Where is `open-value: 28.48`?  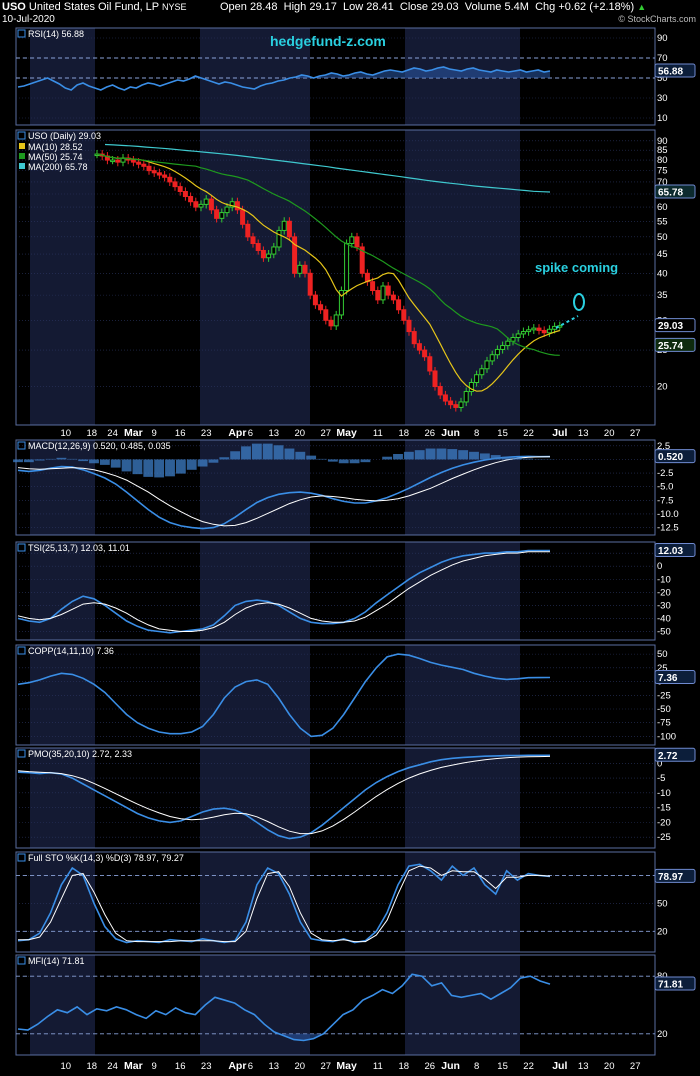 open-value: 28.48 is located at coordinates (263, 7).